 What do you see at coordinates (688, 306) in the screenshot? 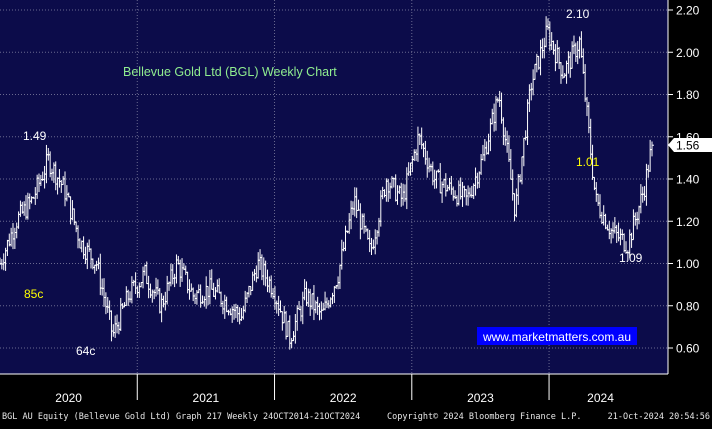
I see `y-tick-label: 0.80` at bounding box center [688, 306].